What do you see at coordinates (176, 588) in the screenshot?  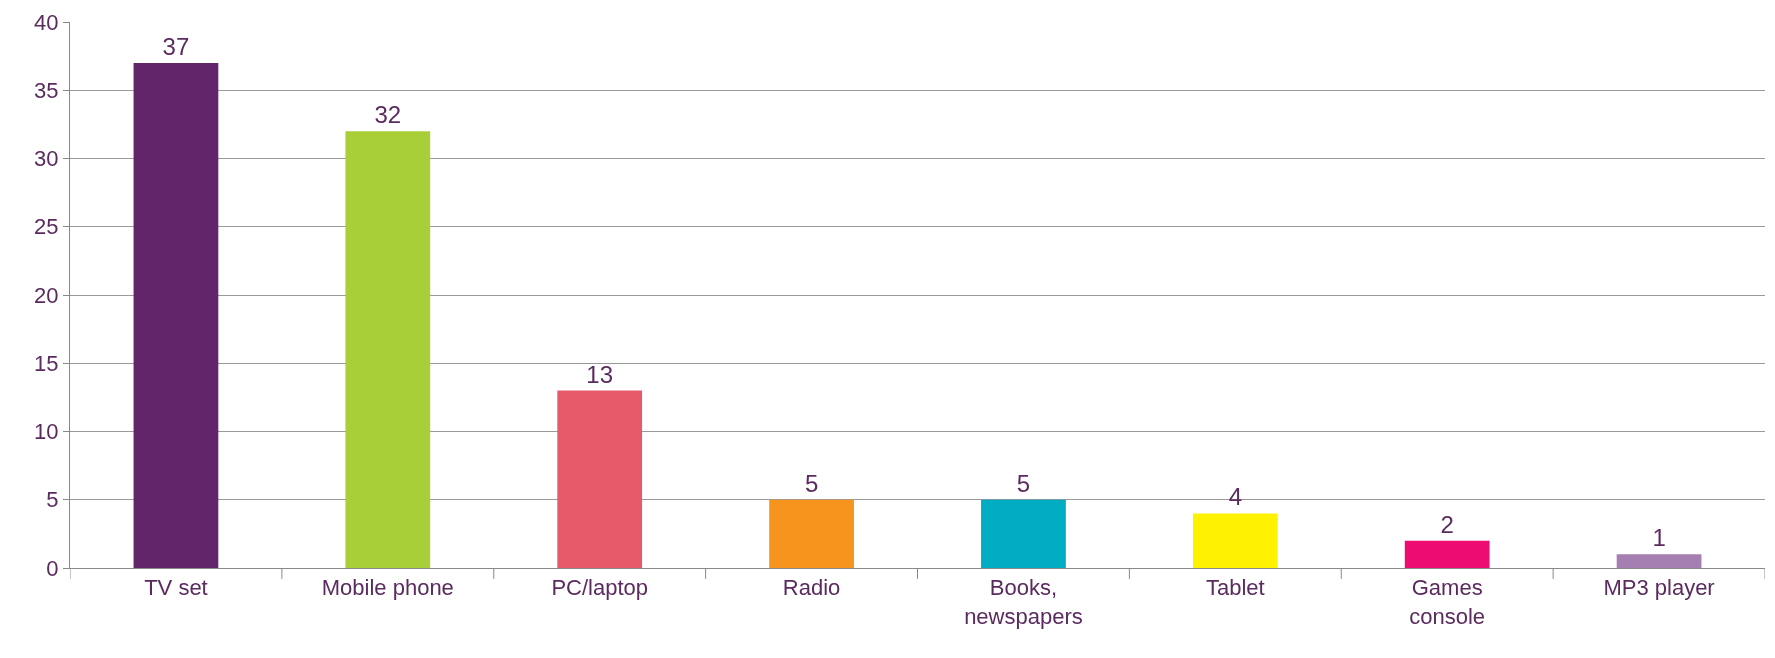 I see `x-tick-label: TV set` at bounding box center [176, 588].